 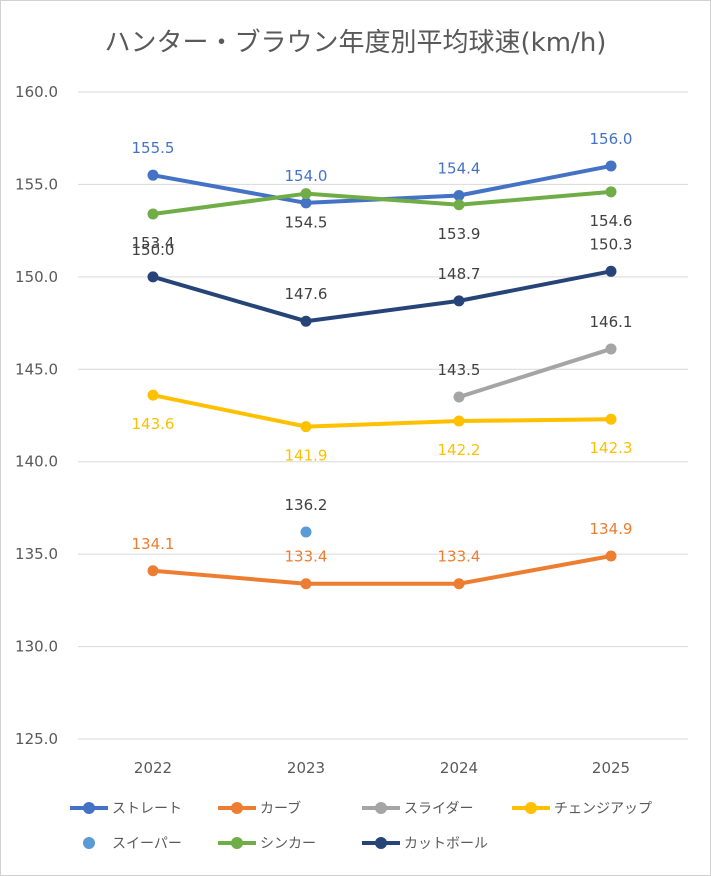 I want to click on y-tick-label: 140.0, so click(x=36, y=462).